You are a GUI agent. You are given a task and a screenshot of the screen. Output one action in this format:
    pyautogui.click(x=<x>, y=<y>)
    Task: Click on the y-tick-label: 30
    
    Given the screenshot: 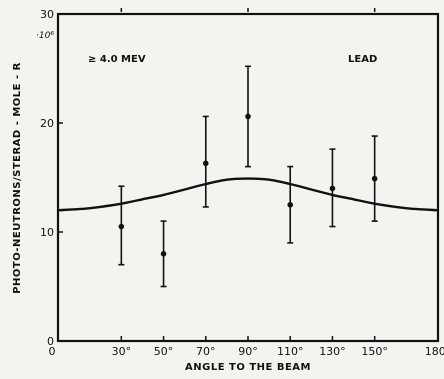 What is the action you would take?
    pyautogui.click(x=47, y=14)
    